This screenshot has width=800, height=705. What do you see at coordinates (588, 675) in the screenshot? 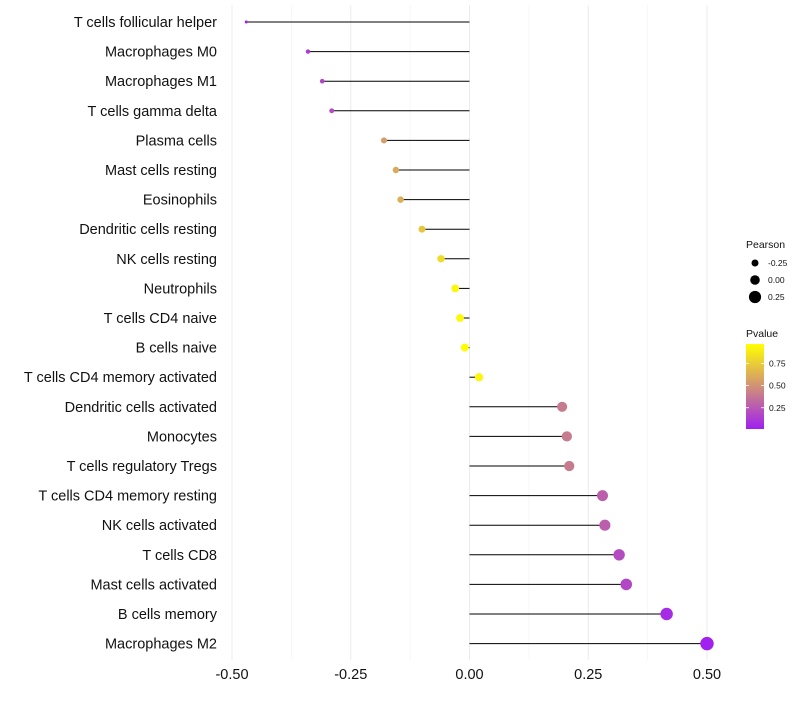
I see `x-tick-label: 0.25` at bounding box center [588, 675].